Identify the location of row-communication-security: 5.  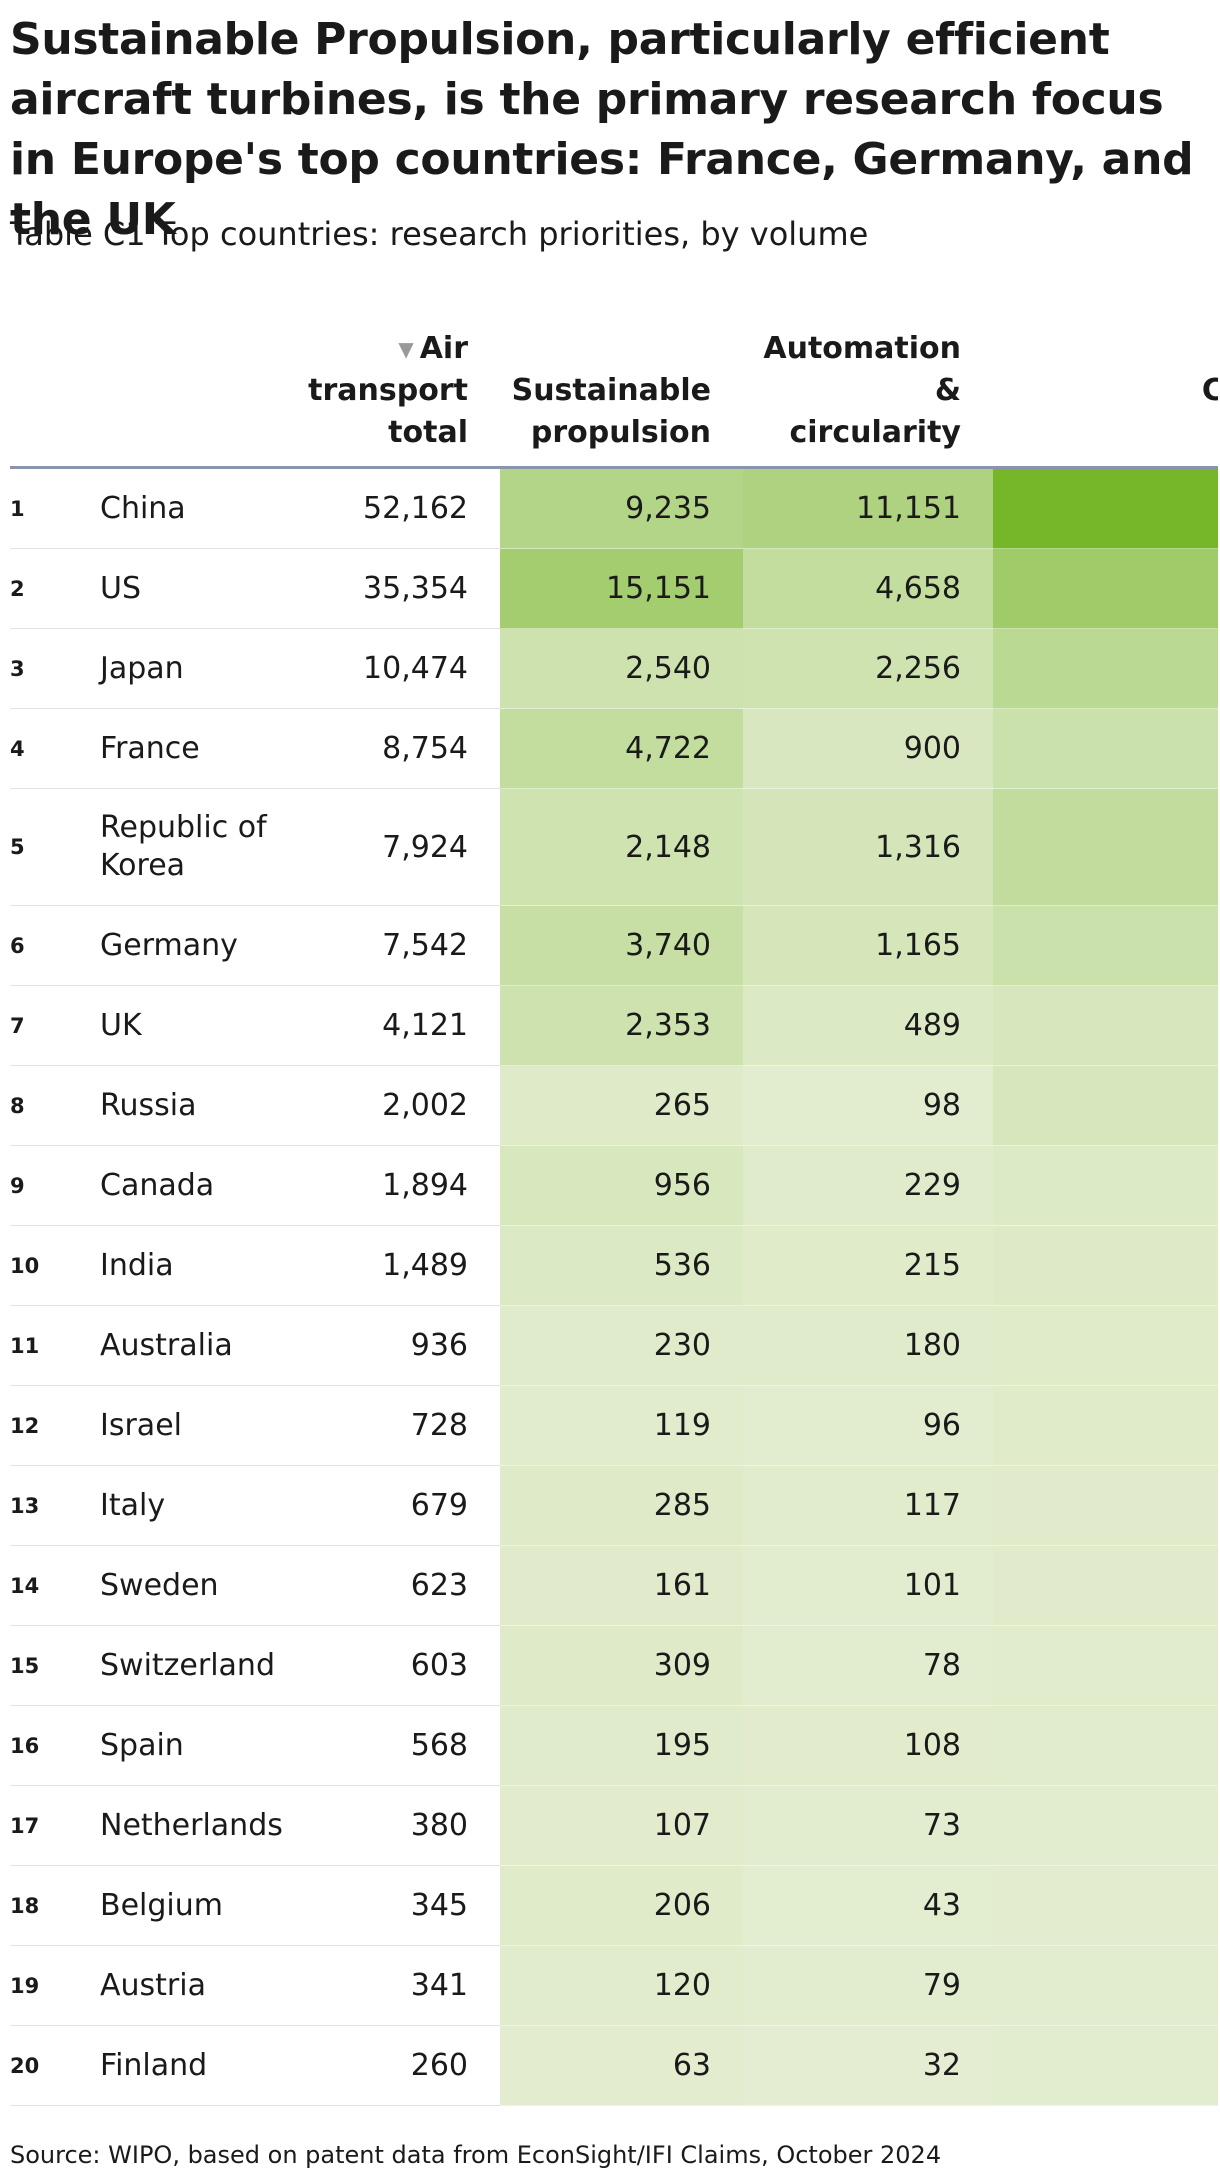
(1105, 847).